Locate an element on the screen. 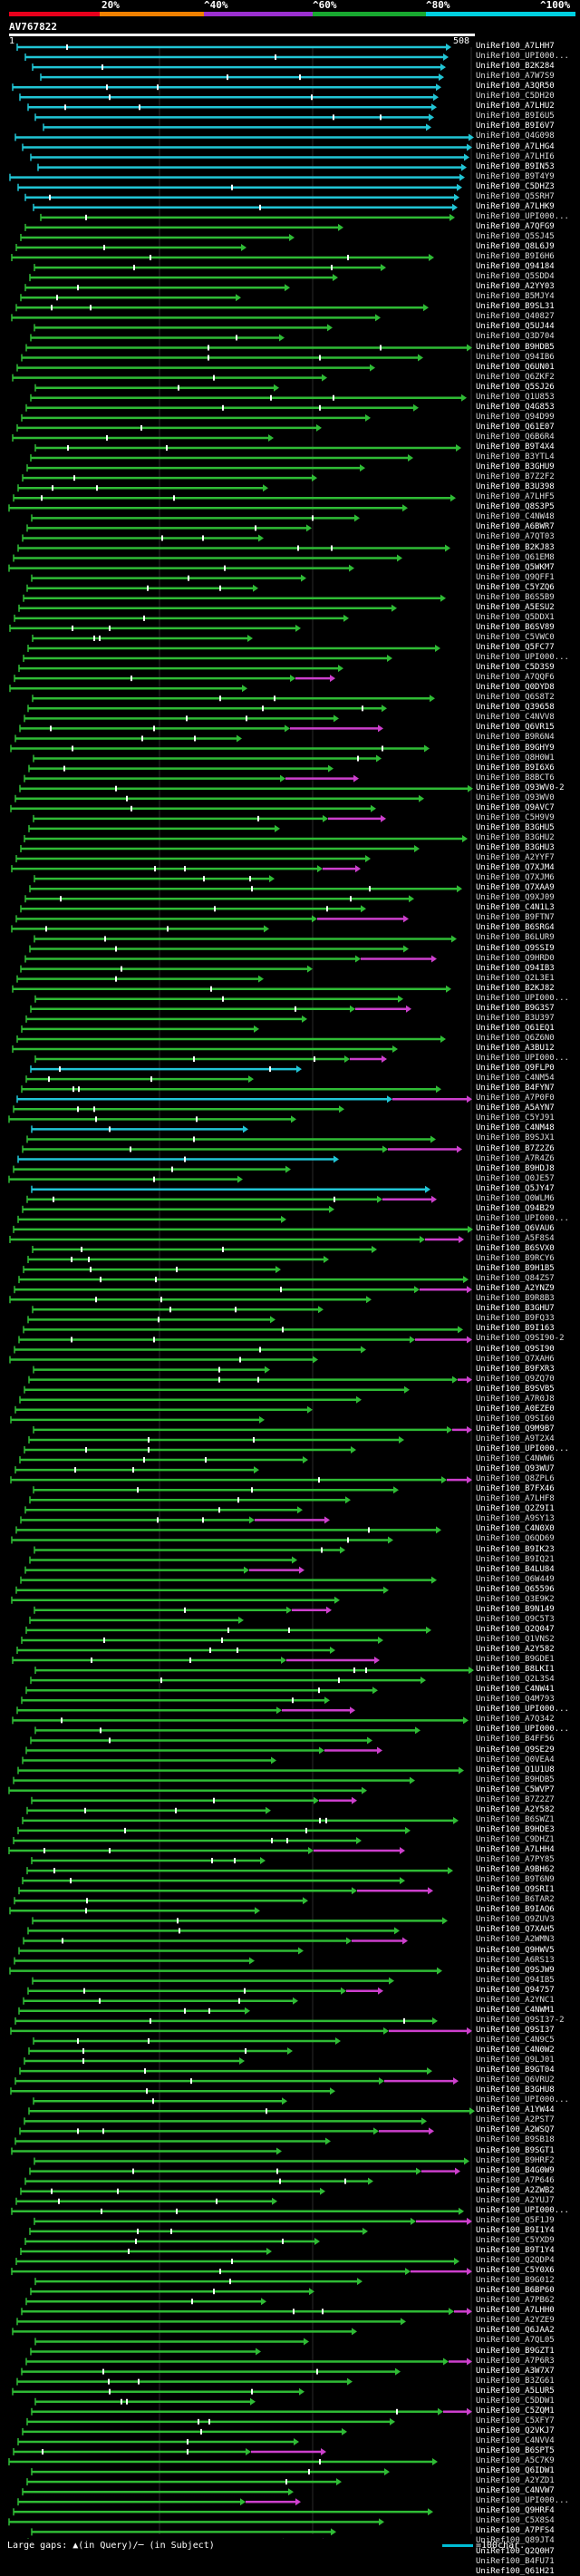  hit-label: UniRef100_A9SY13 is located at coordinates (515, 1519).